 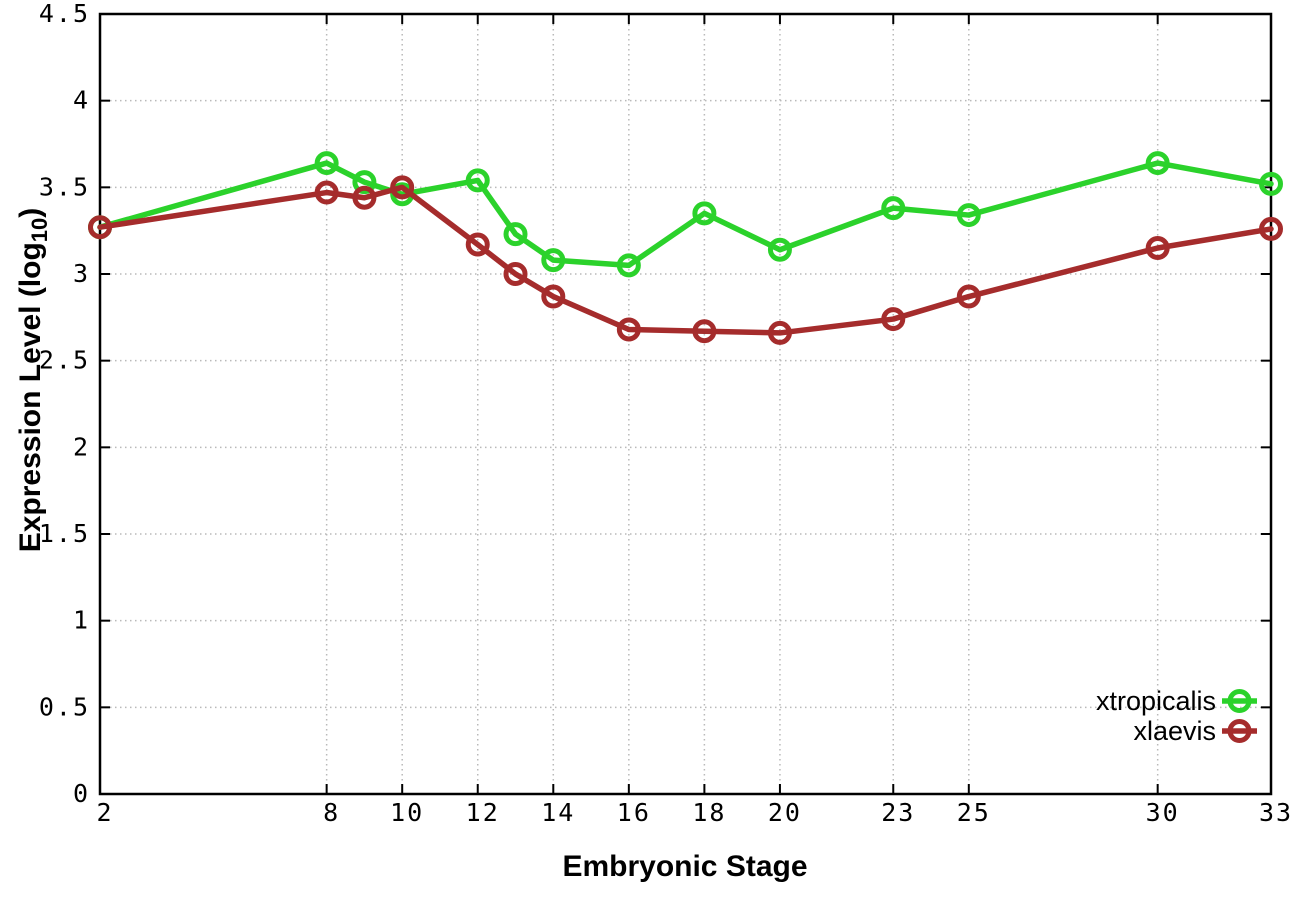 What do you see at coordinates (685, 214) in the screenshot?
I see `series-xtropicalis-line` at bounding box center [685, 214].